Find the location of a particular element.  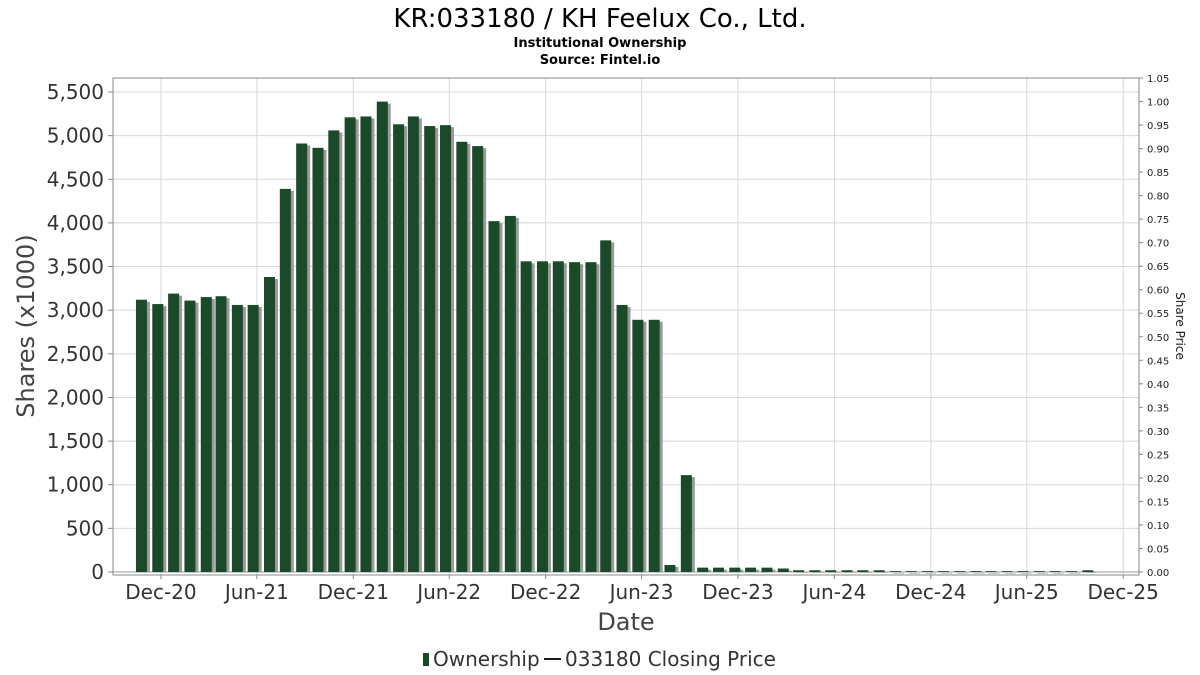

x-tick-label: Jun-21 is located at coordinates (256, 592).